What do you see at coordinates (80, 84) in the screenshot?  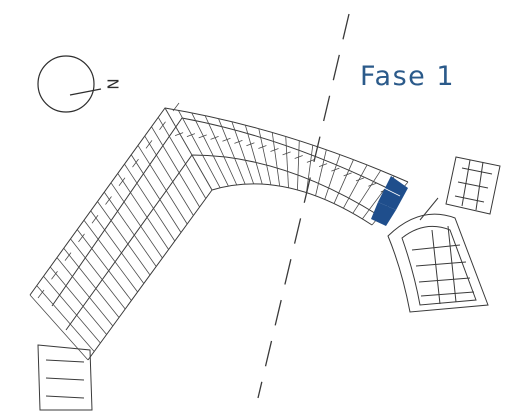 I see `north-arrow-icon: N` at bounding box center [80, 84].